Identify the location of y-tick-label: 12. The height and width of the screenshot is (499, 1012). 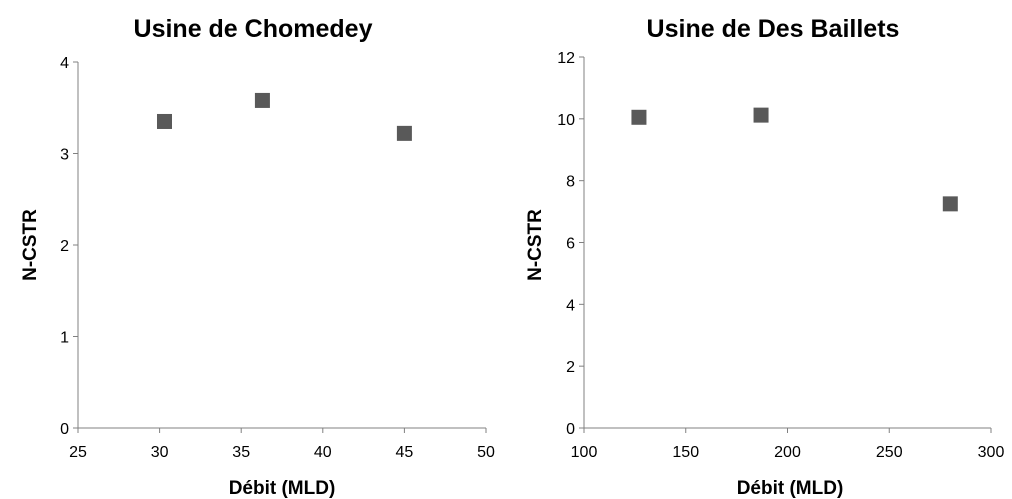
(566, 58).